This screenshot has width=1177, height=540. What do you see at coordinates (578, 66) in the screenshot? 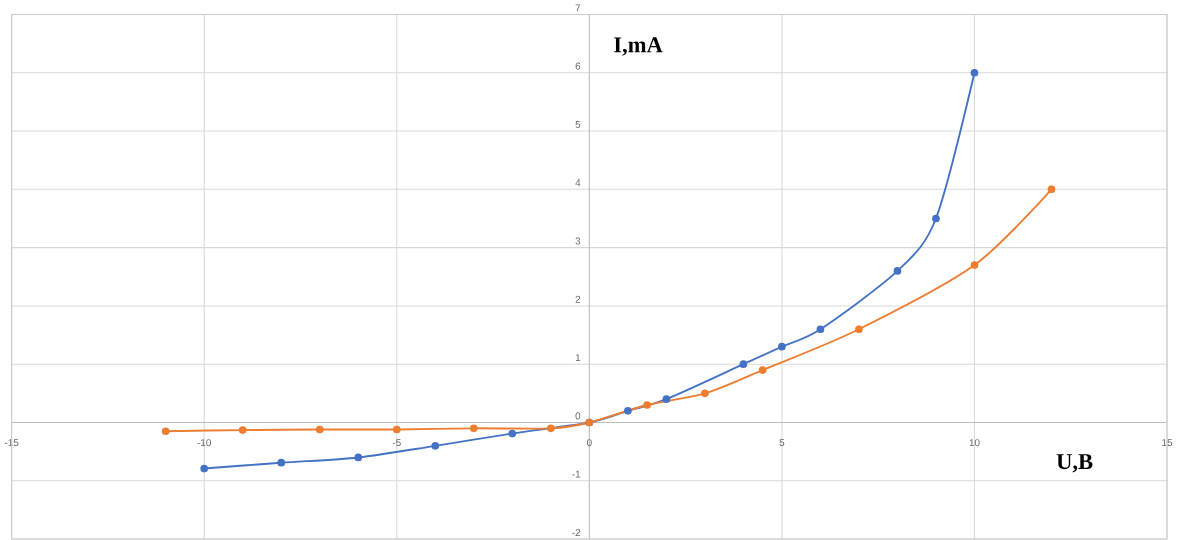
I see `y-tick-label: 6` at bounding box center [578, 66].